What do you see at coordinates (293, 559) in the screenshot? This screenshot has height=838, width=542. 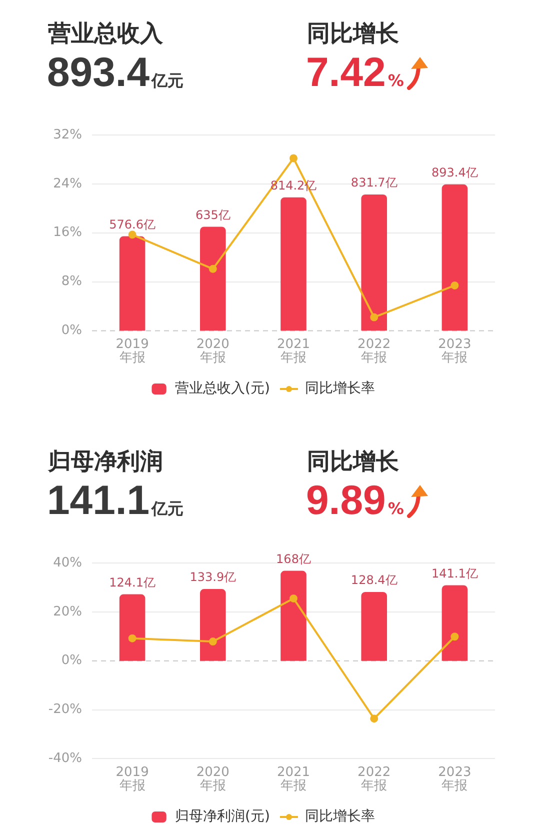 I see `data-label: 168亿` at bounding box center [293, 559].